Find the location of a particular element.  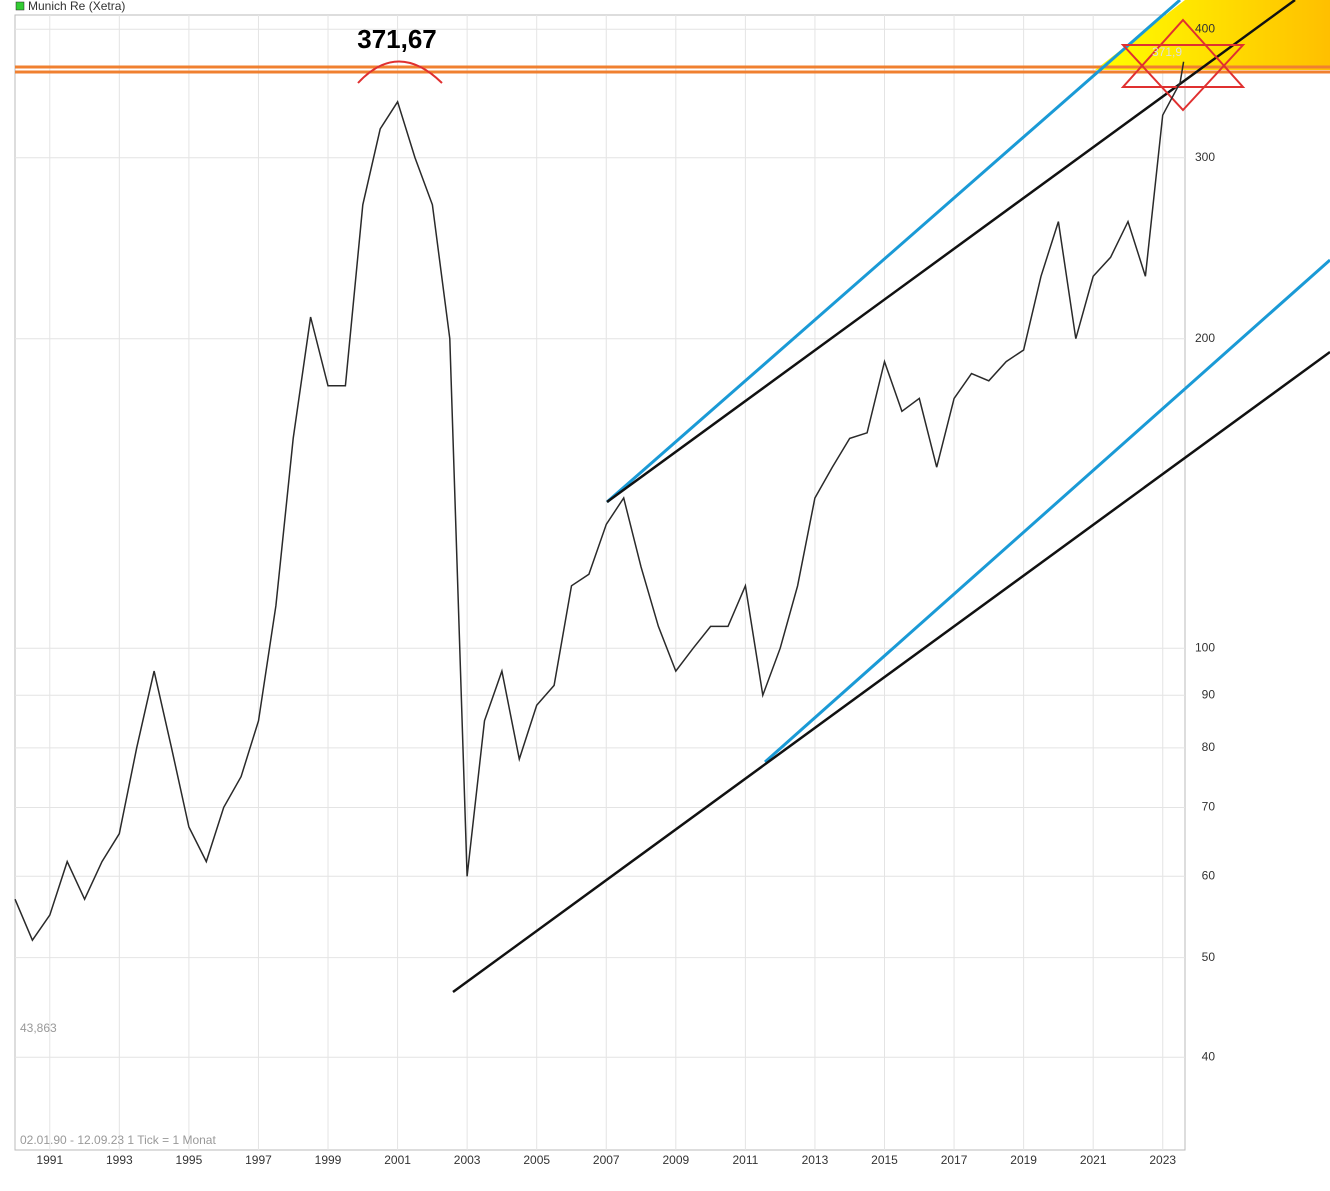

x-tick-label: 2001 is located at coordinates (397, 1160).